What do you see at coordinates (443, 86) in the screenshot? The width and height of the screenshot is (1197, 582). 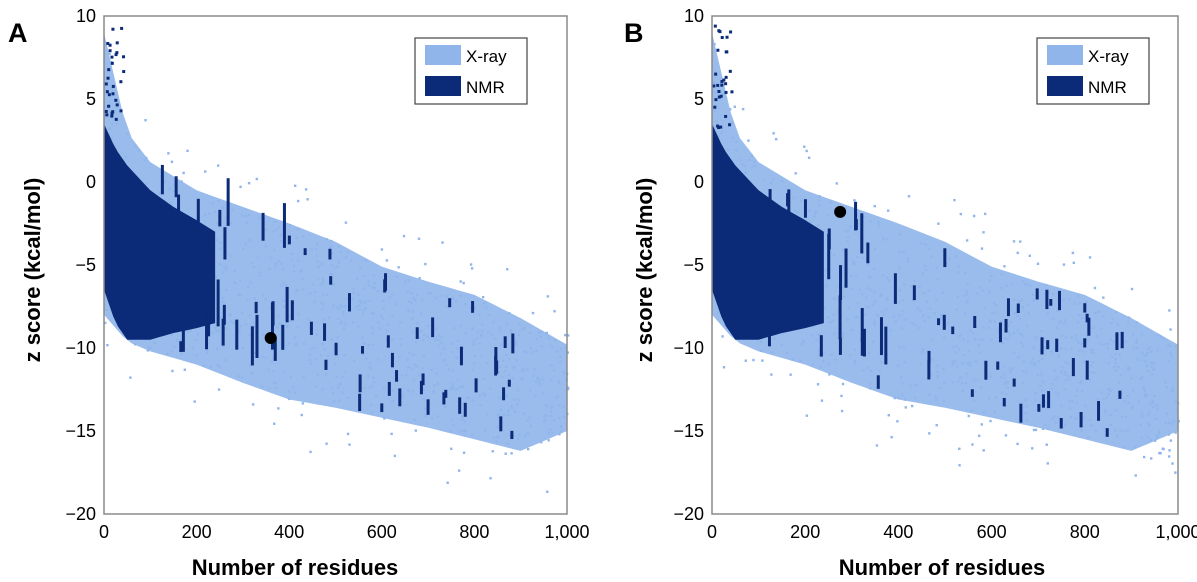 I see `legend-swatch-nmr-a` at bounding box center [443, 86].